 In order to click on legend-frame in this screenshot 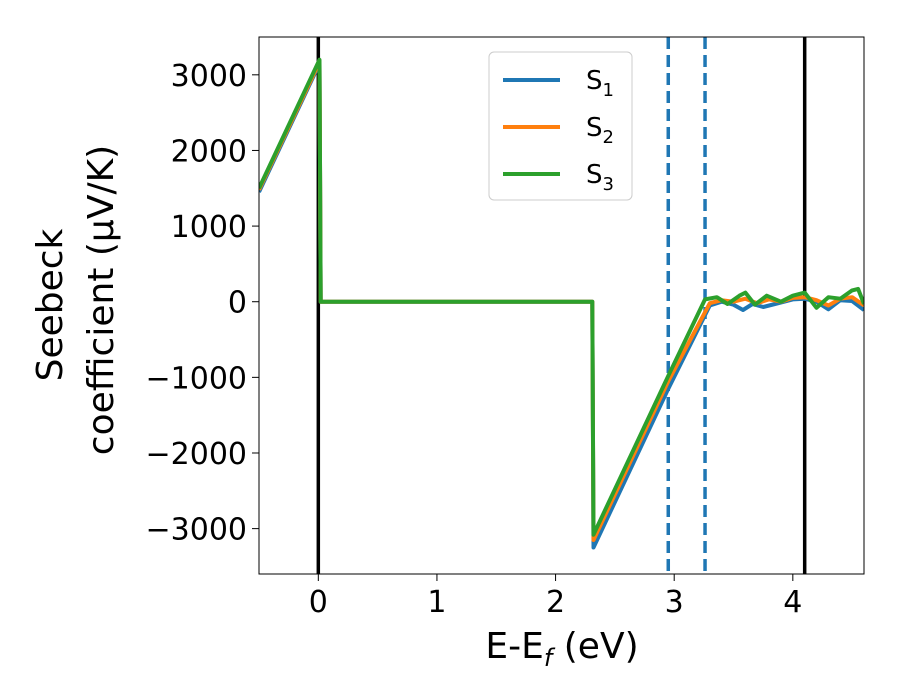, I will do `click(560, 126)`.